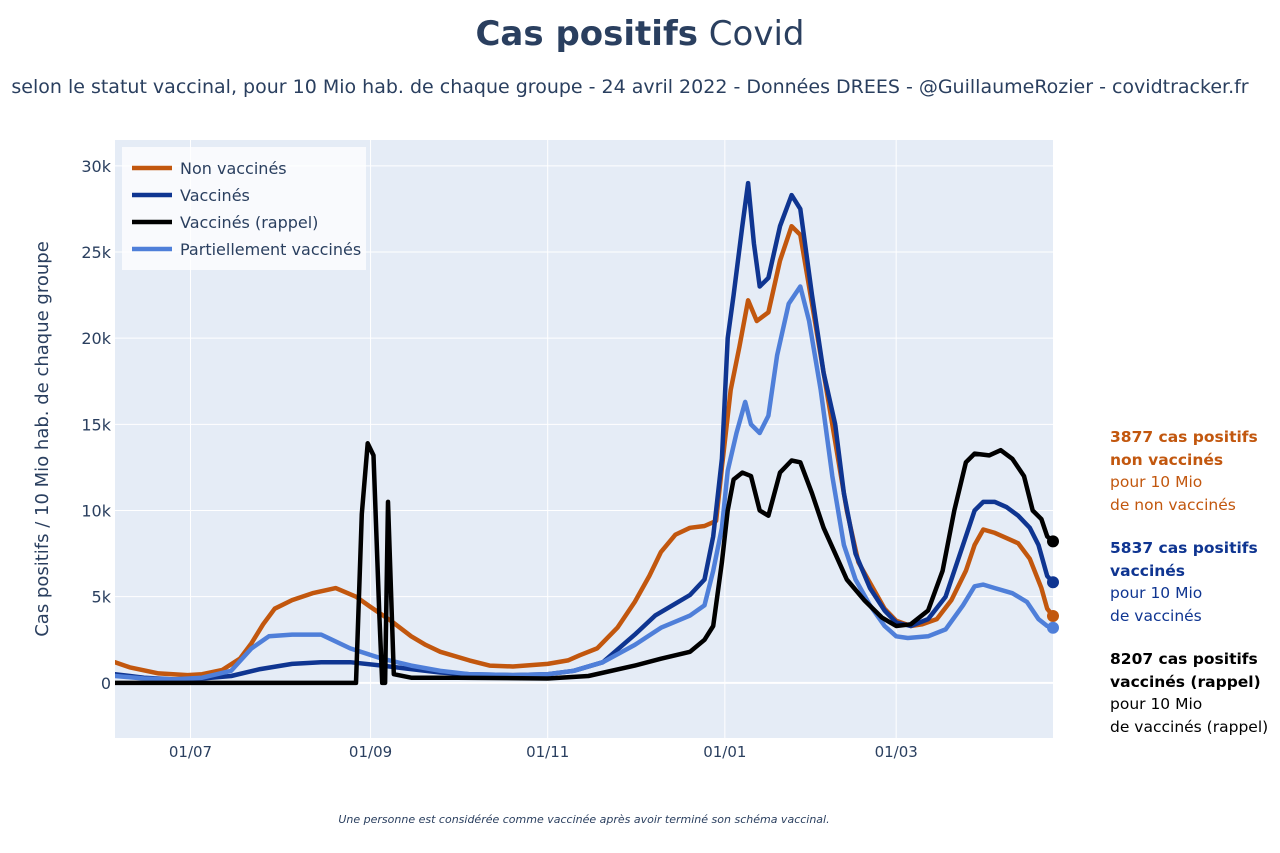 This screenshot has width=1280, height=853. Describe the element at coordinates (106, 683) in the screenshot. I see `y-tick-label: 0` at that location.